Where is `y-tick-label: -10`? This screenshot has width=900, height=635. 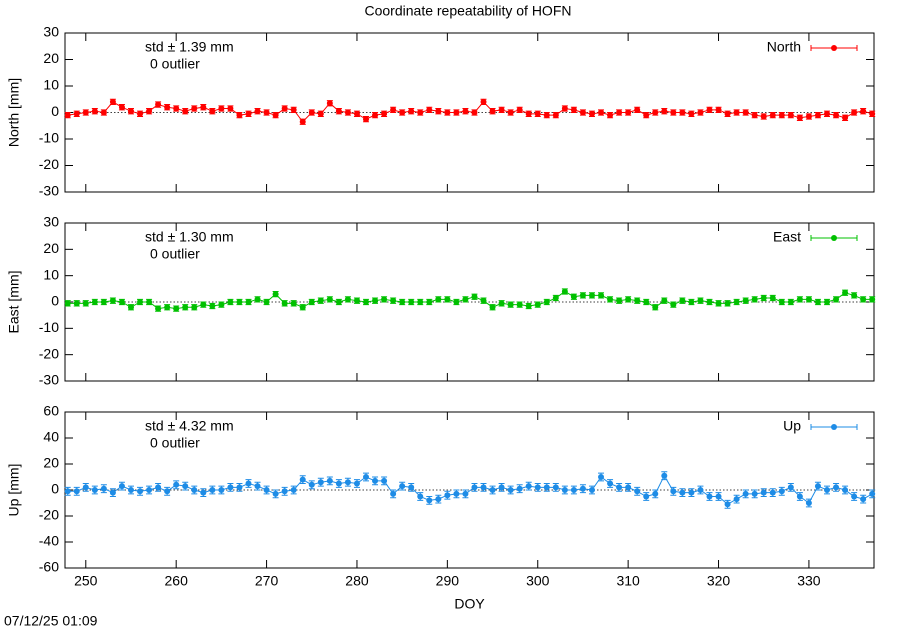 y-tick-label: -10 is located at coordinates (49, 138).